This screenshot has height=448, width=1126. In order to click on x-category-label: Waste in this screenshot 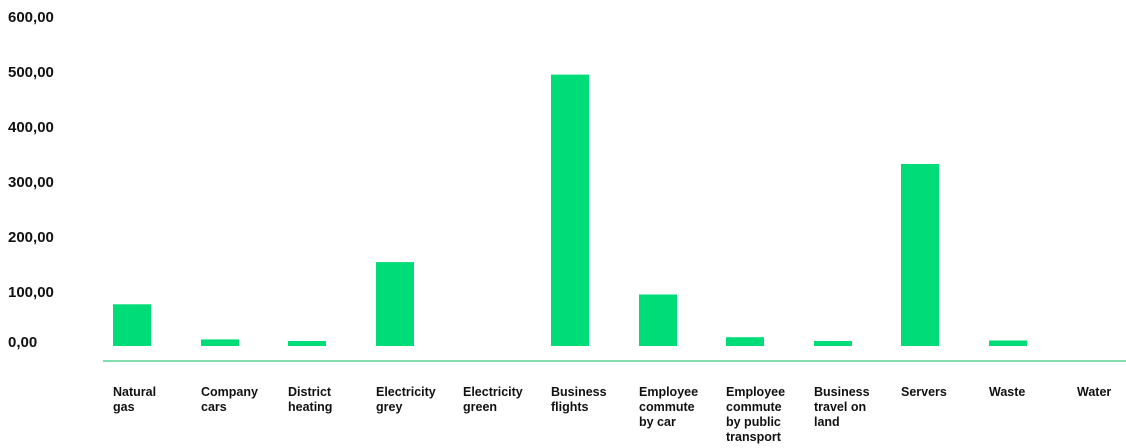, I will do `click(1007, 392)`.